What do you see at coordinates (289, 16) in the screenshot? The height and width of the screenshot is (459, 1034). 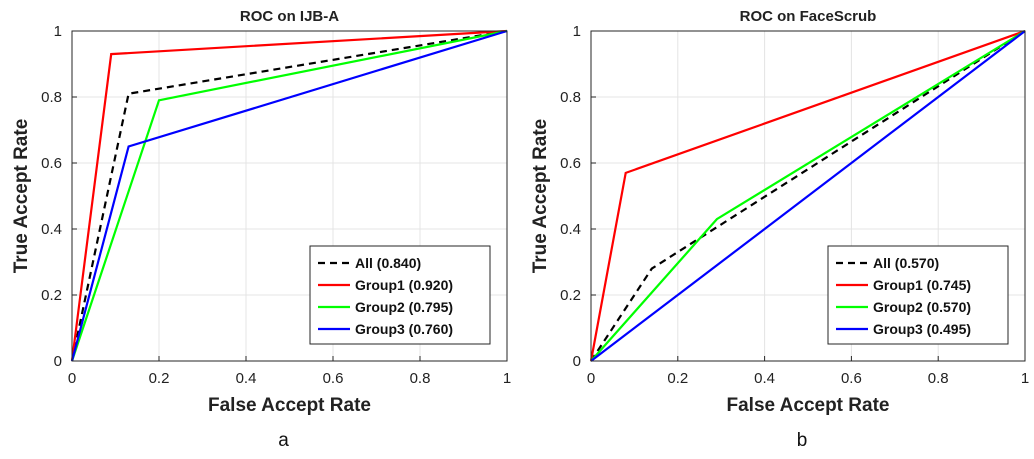 I see `chart-title: ROC on IJB-A` at bounding box center [289, 16].